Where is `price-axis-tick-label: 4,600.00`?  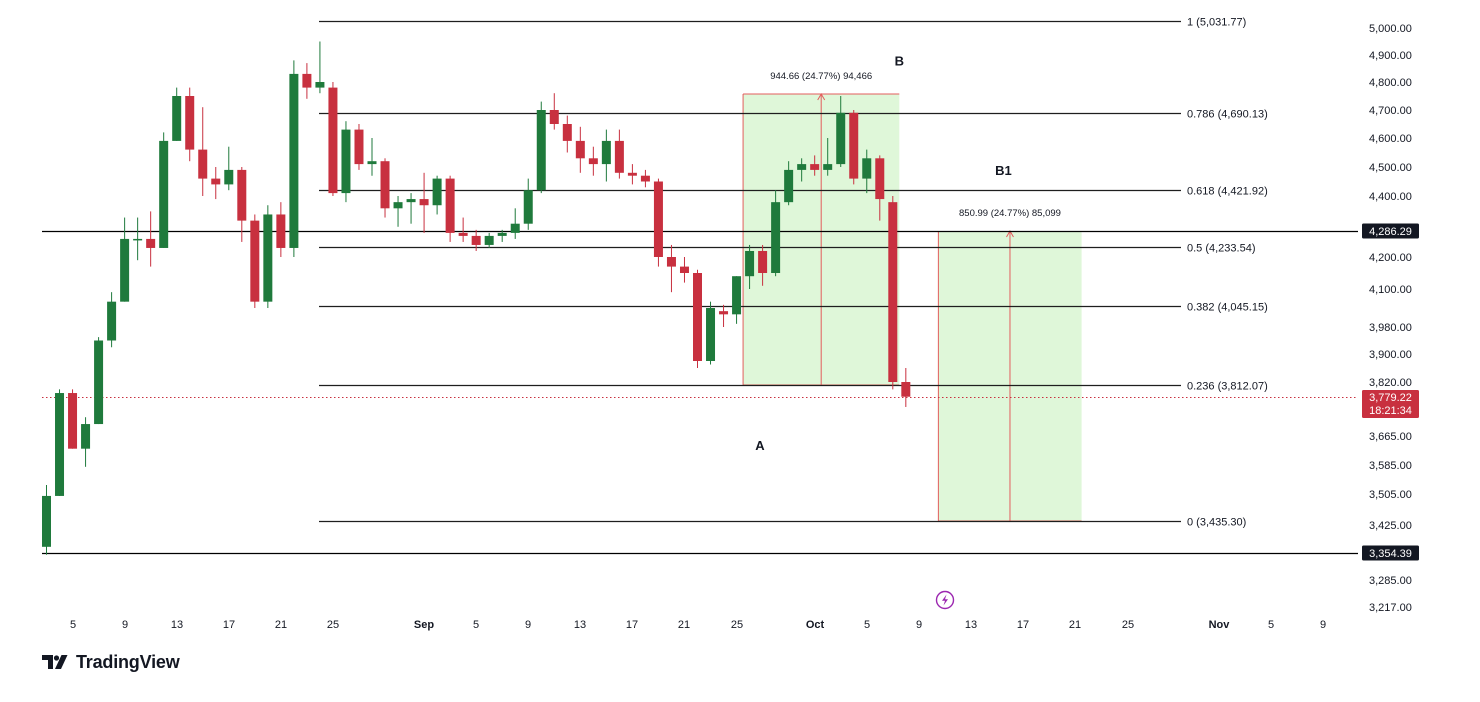
price-axis-tick-label: 4,600.00 is located at coordinates (1390, 139).